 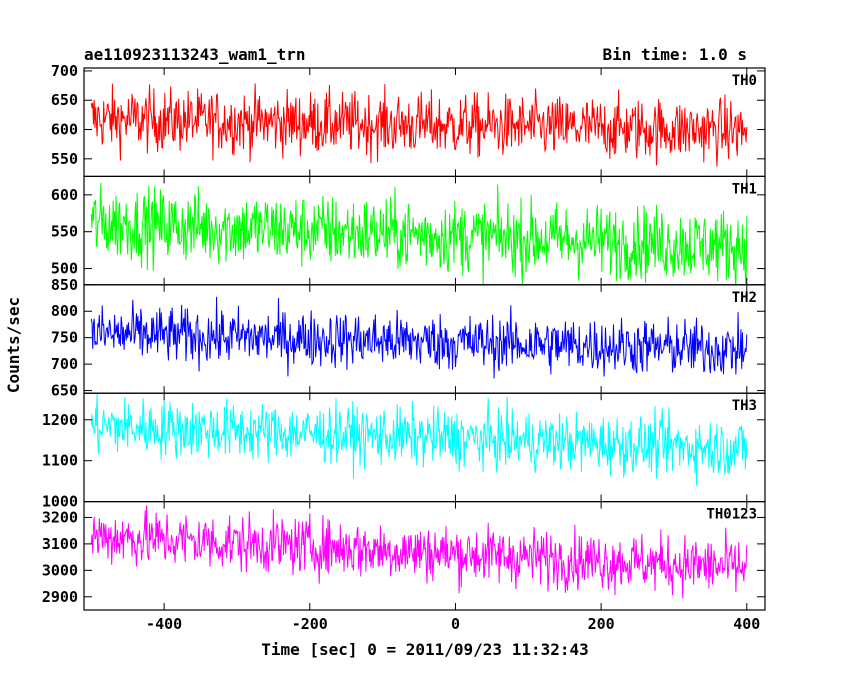 I want to click on series-th0123, so click(x=419, y=552).